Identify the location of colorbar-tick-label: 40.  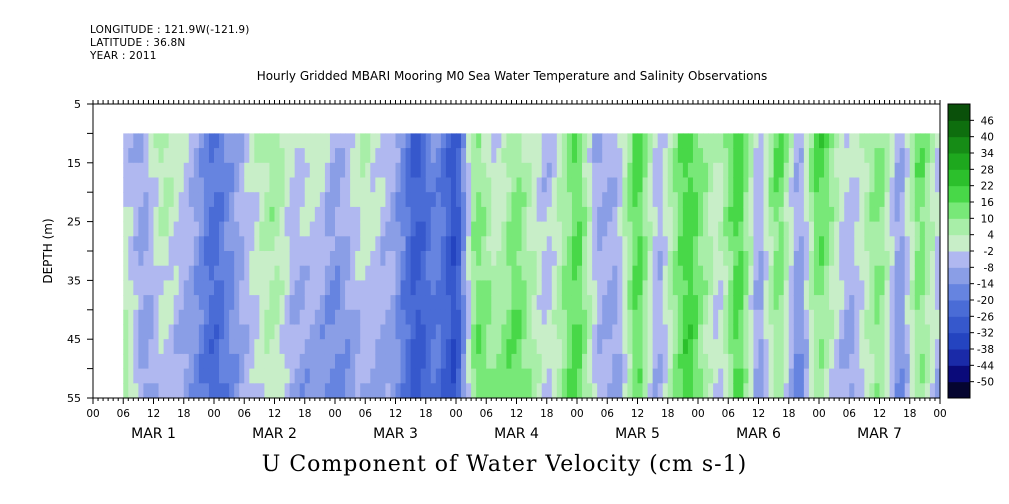
(987, 138).